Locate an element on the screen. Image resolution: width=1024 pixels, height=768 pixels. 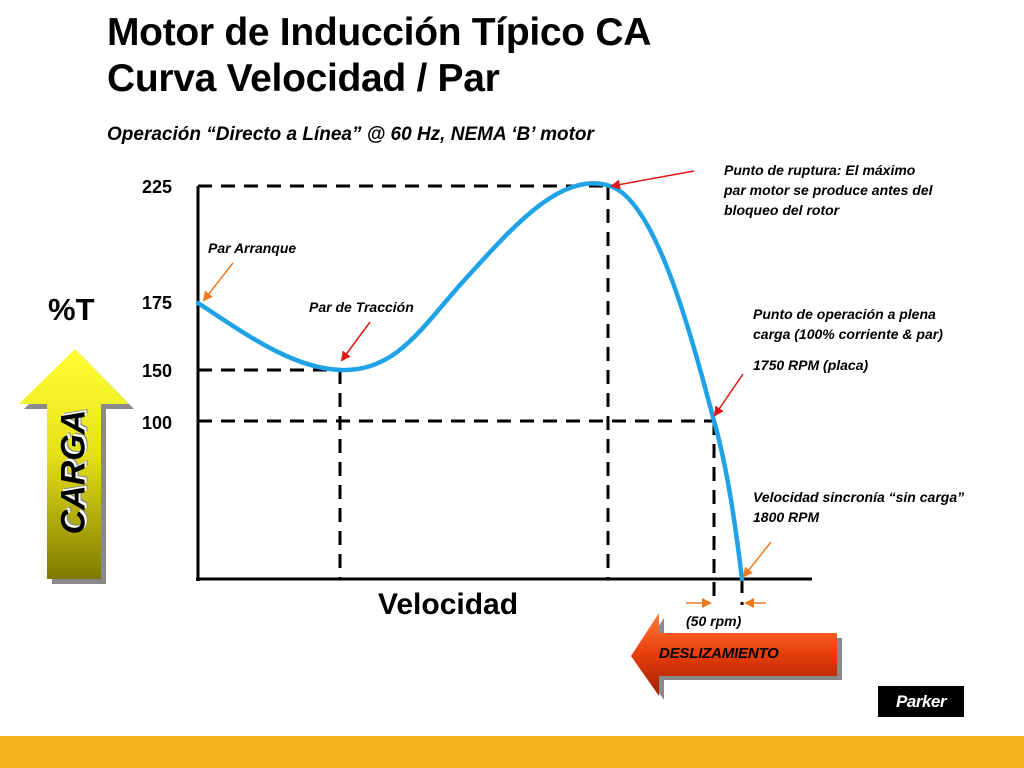
y-tick-label: 150 is located at coordinates (157, 371).